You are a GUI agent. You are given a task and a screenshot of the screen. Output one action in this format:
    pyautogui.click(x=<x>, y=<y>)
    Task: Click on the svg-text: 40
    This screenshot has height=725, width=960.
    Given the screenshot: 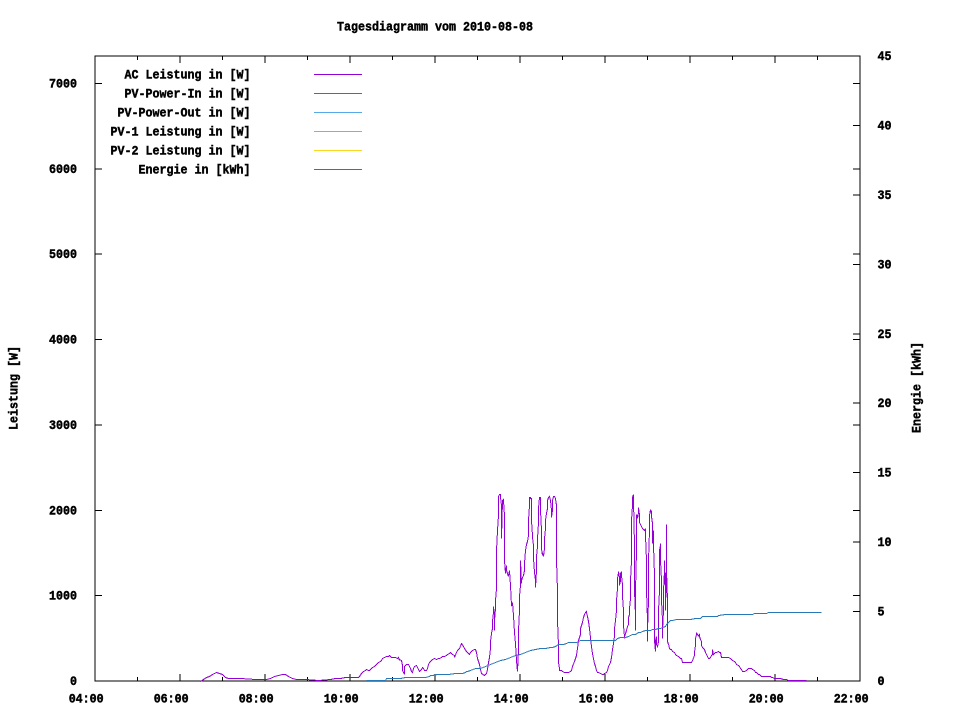 What is the action you would take?
    pyautogui.click(x=885, y=125)
    